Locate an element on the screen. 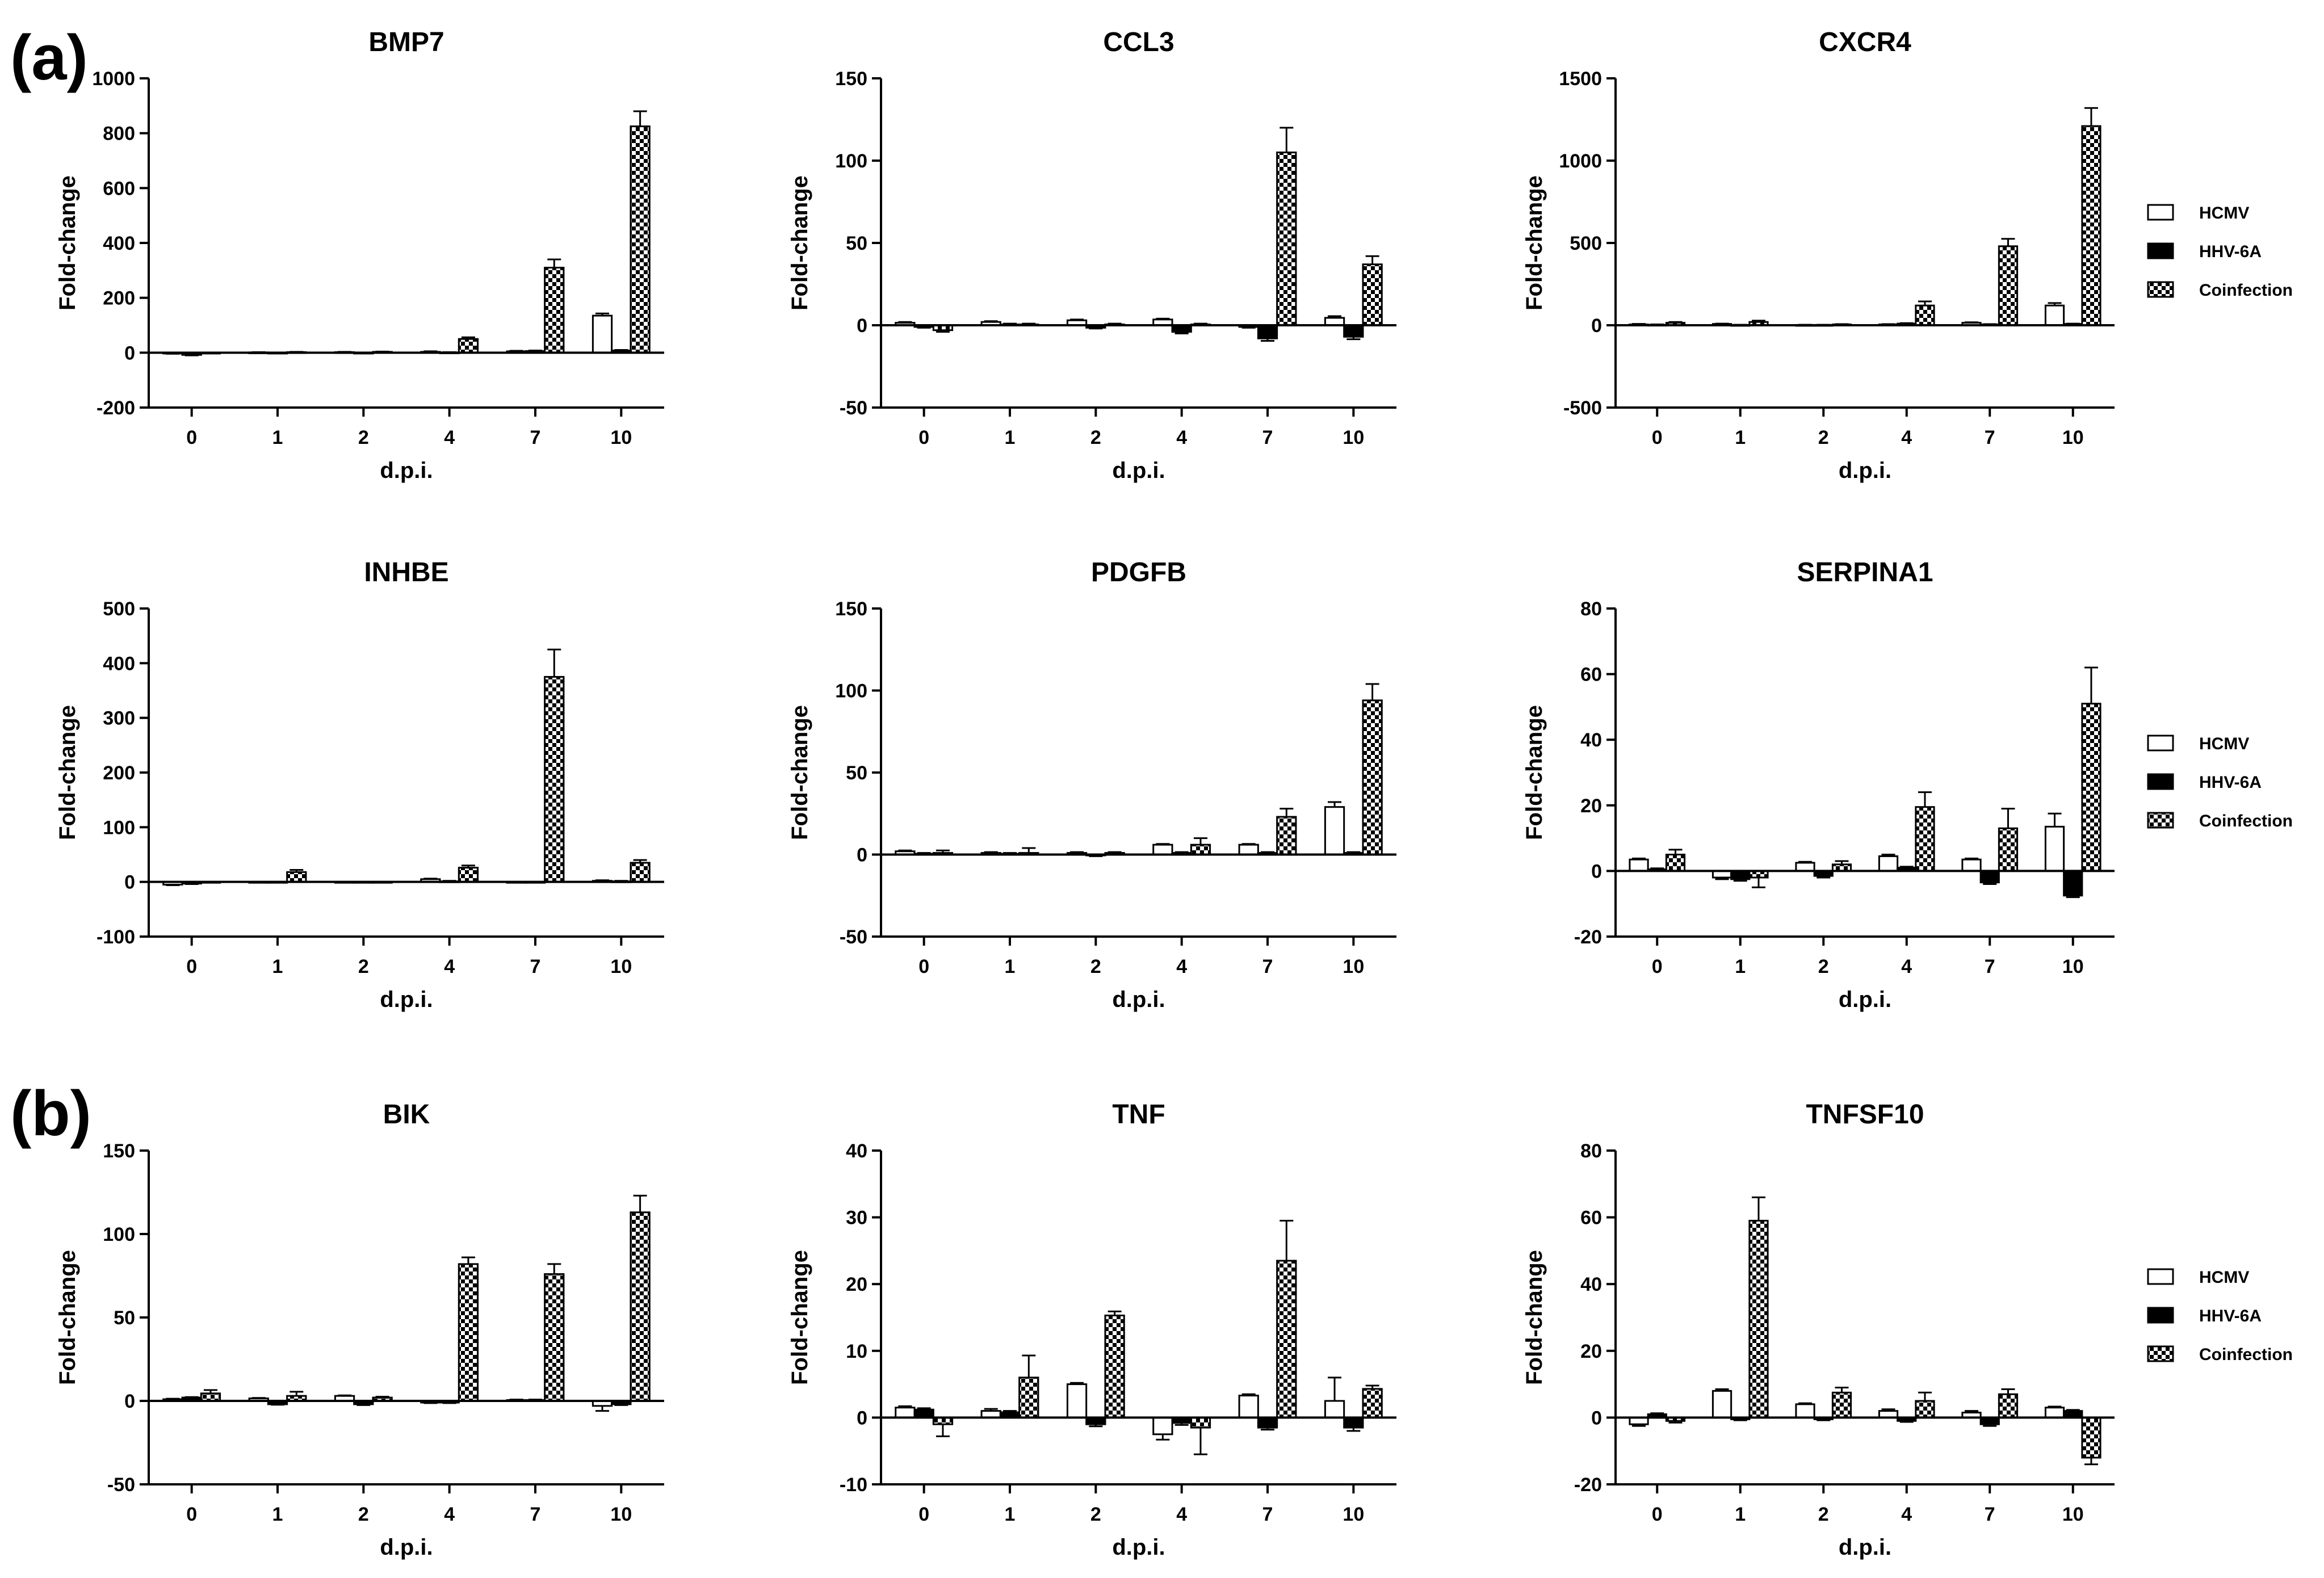  chart-title: INHBE is located at coordinates (406, 572).